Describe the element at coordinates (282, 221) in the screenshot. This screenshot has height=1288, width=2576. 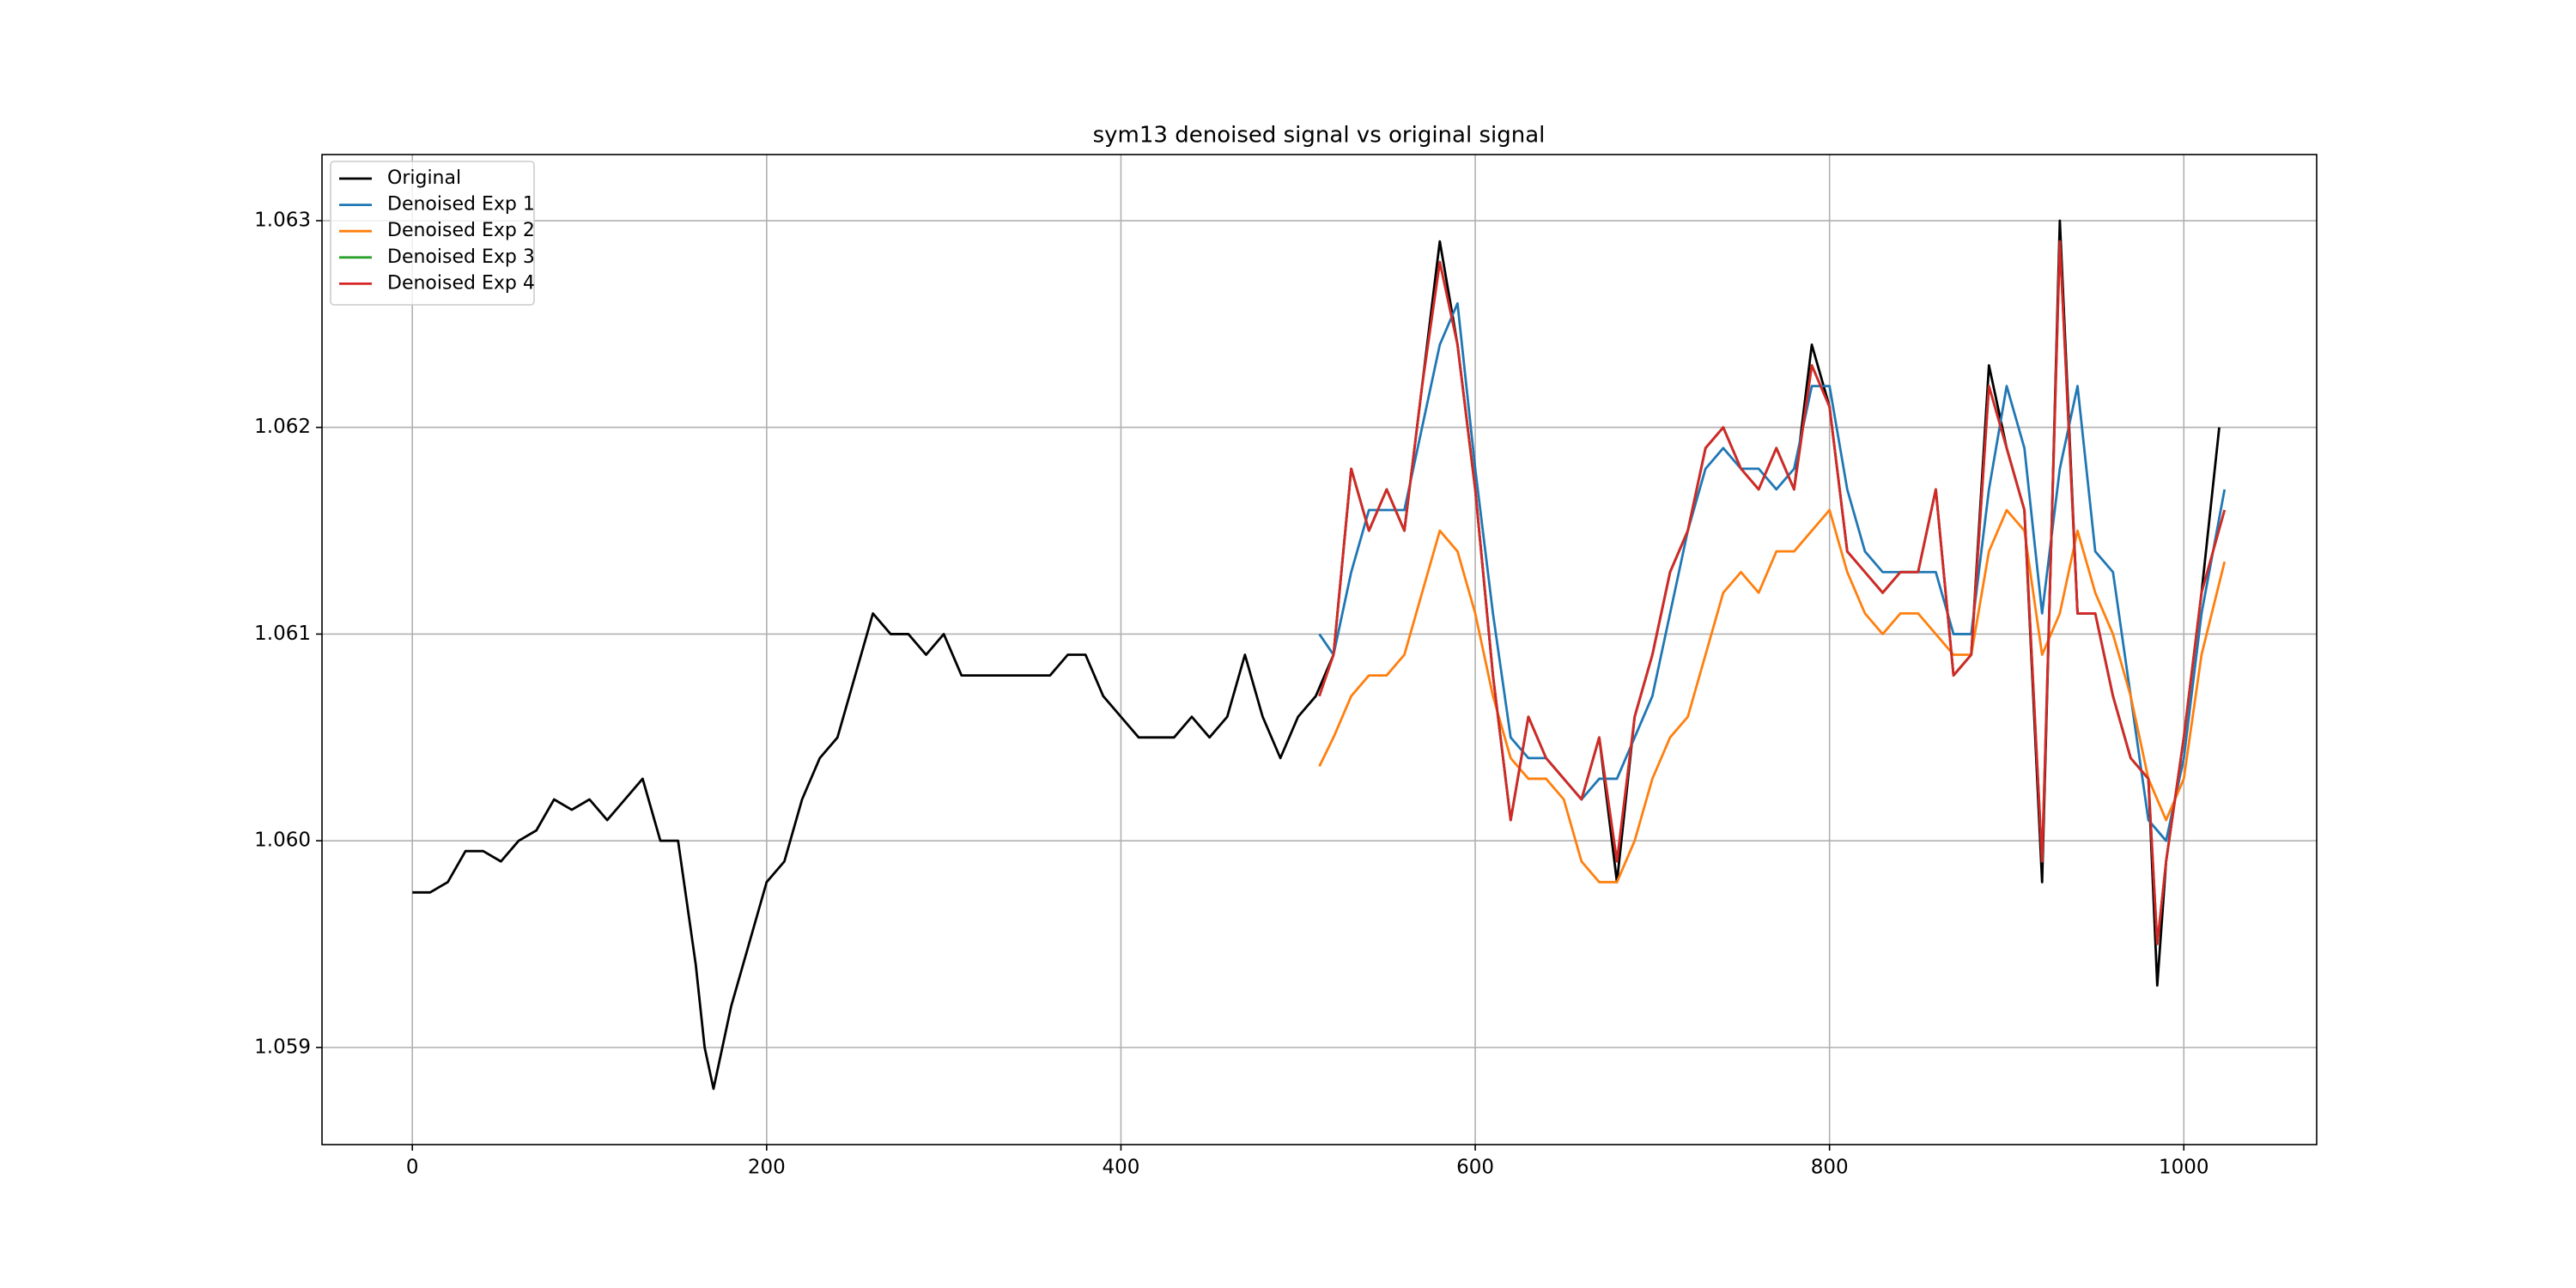
I see `y-tick-label: 1.063` at that location.